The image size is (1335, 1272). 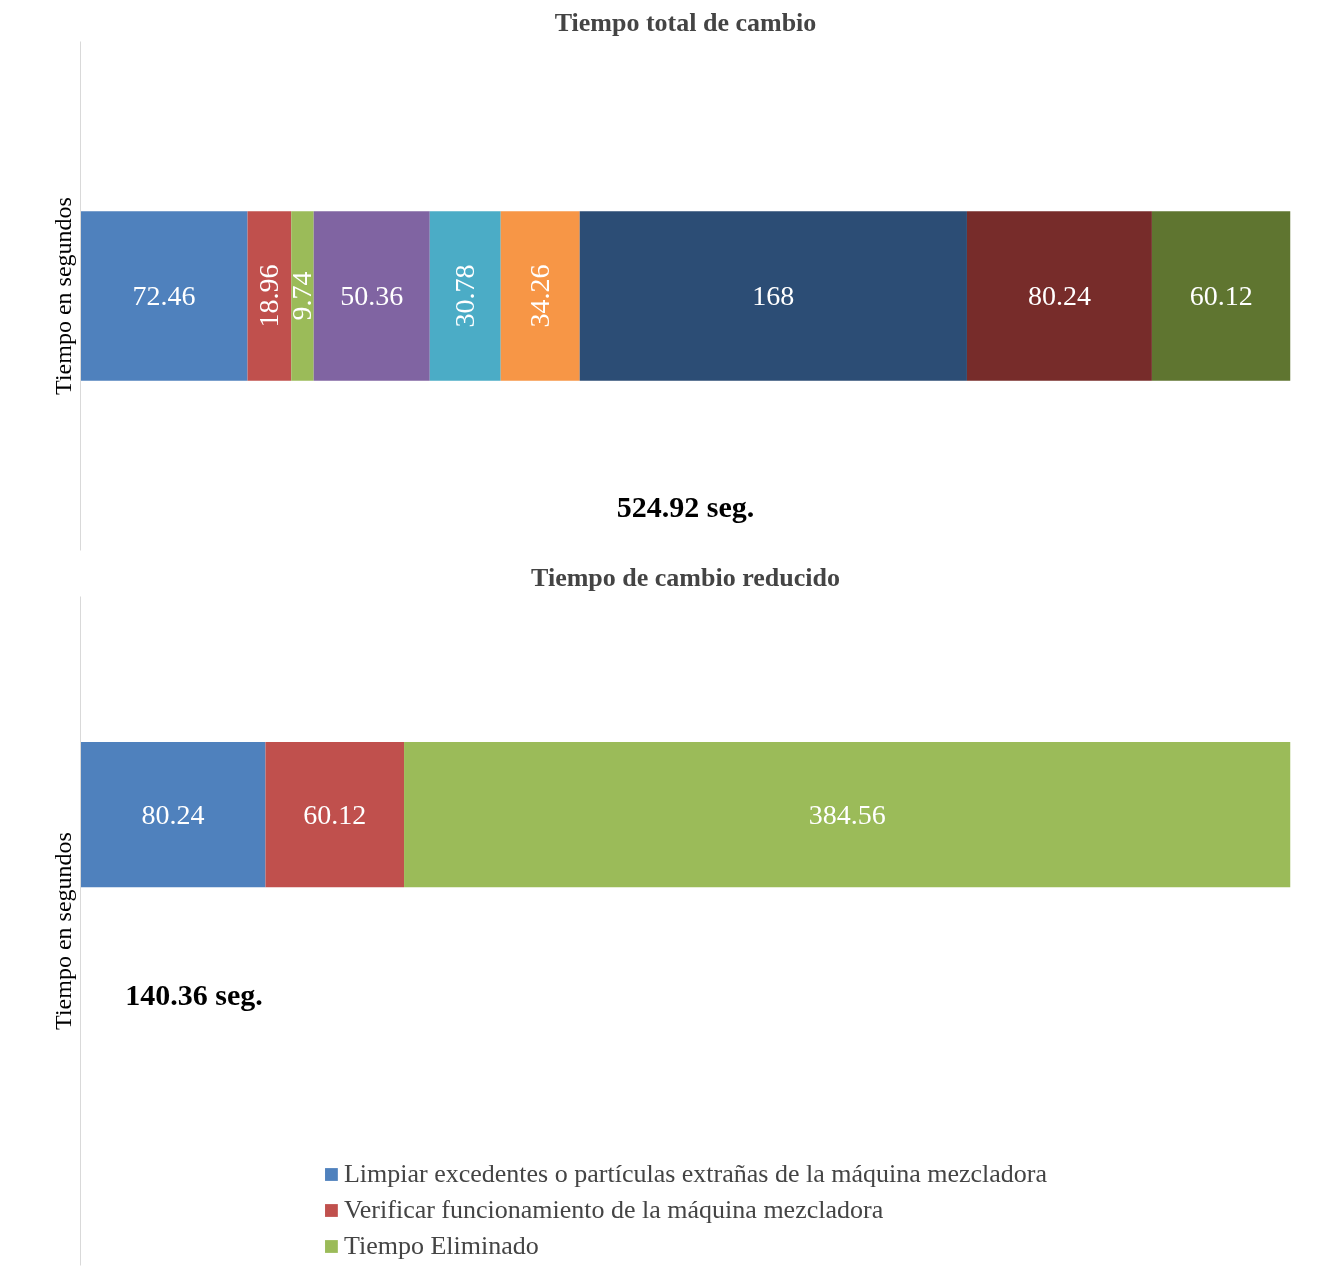 I want to click on data-label: 9.74, so click(x=302, y=296).